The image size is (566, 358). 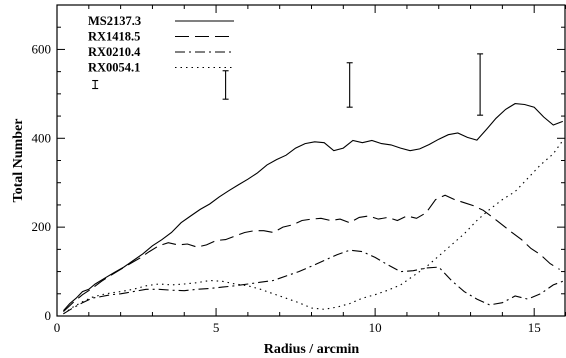 What do you see at coordinates (114, 37) in the screenshot?
I see `legend-label: RX1418.5` at bounding box center [114, 37].